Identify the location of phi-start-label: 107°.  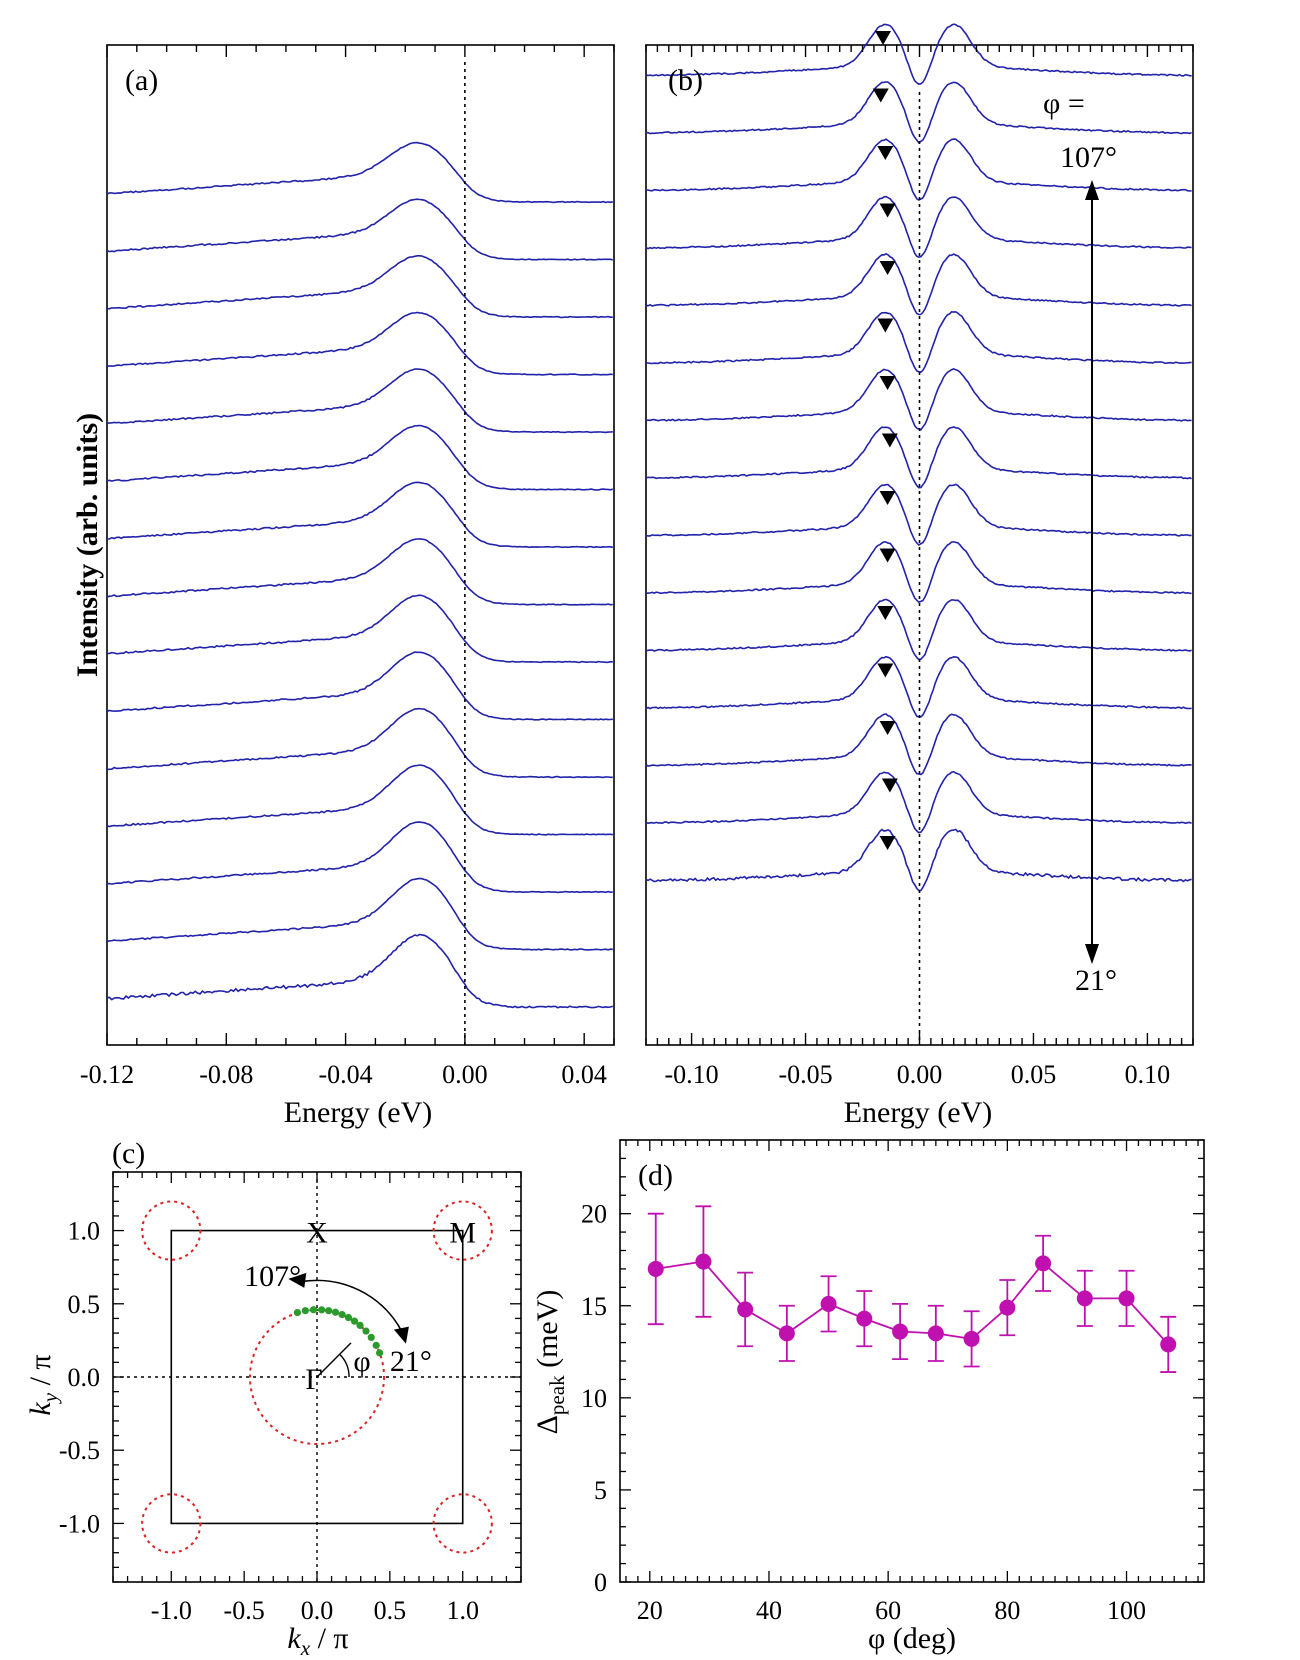
(272, 1276).